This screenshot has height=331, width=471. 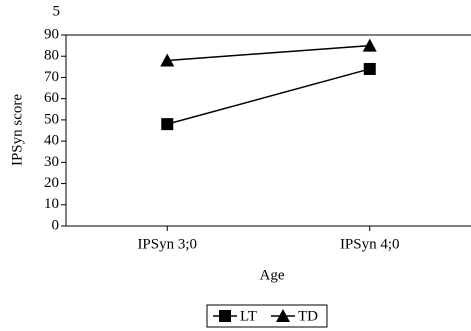 I want to click on legend-label: TD, so click(x=308, y=316).